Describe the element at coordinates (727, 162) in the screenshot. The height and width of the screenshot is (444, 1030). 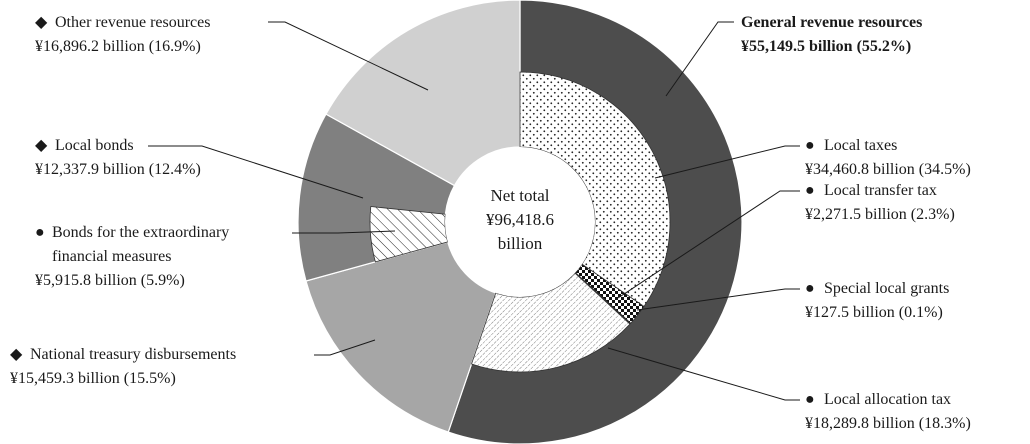
I see `leader-taxes` at that location.